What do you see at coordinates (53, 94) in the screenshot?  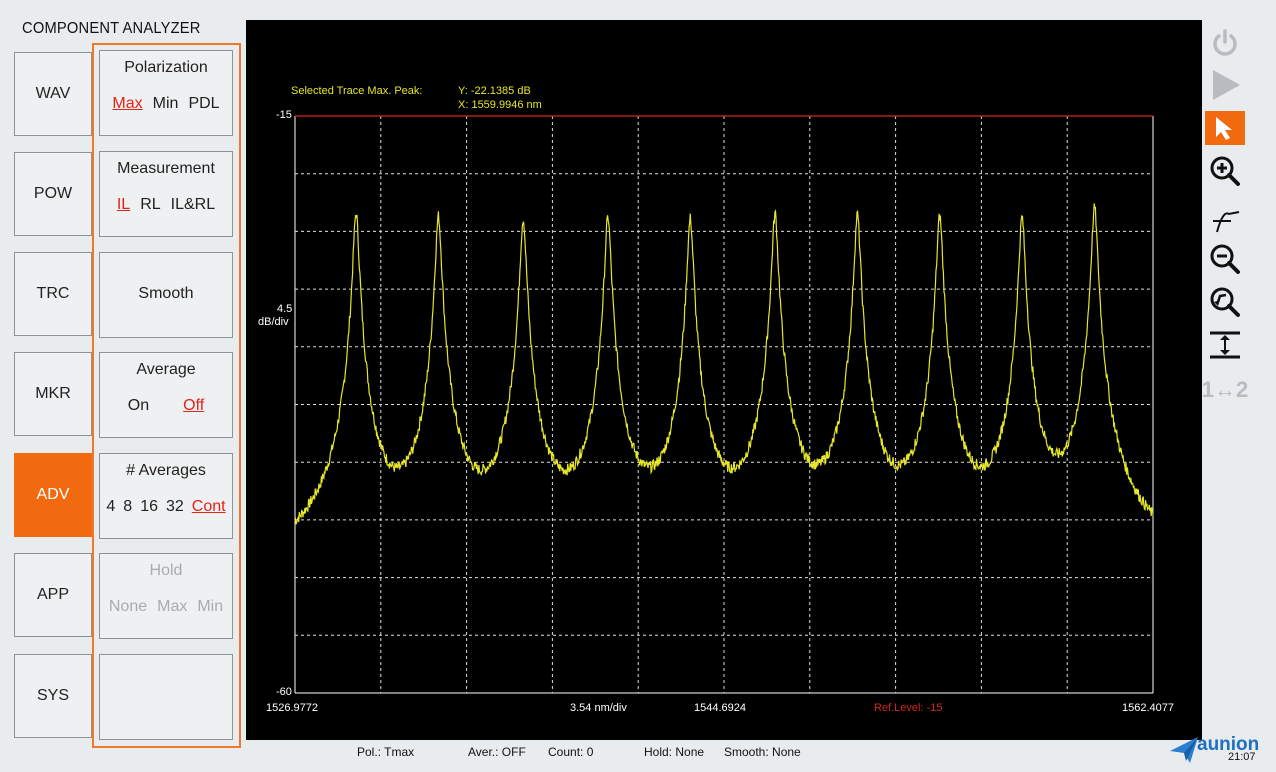 I see `nav-wav-button: WAV` at bounding box center [53, 94].